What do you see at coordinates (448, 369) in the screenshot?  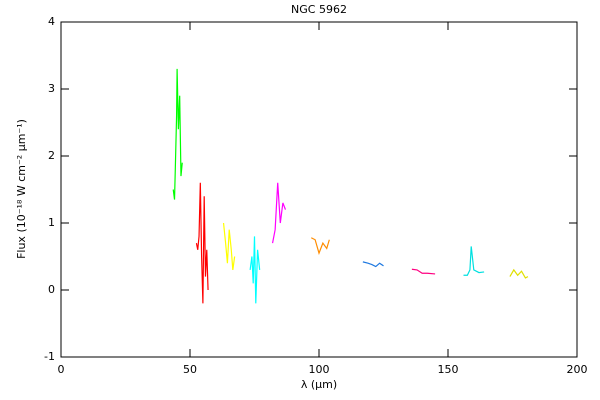 I see `x-tick-label: 150` at bounding box center [448, 369].